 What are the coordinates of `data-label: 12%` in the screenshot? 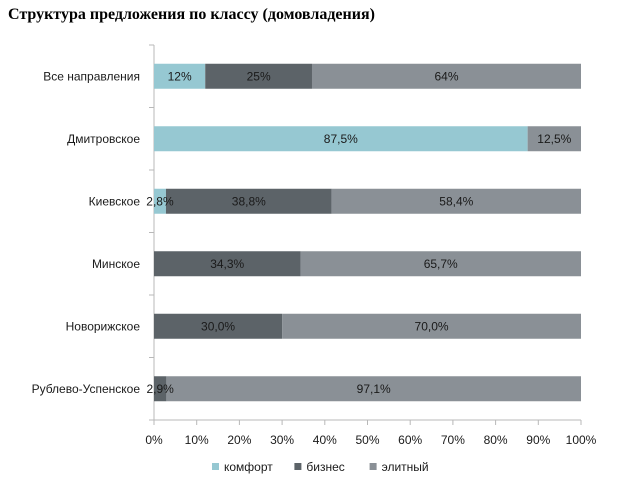 It's located at (180, 76).